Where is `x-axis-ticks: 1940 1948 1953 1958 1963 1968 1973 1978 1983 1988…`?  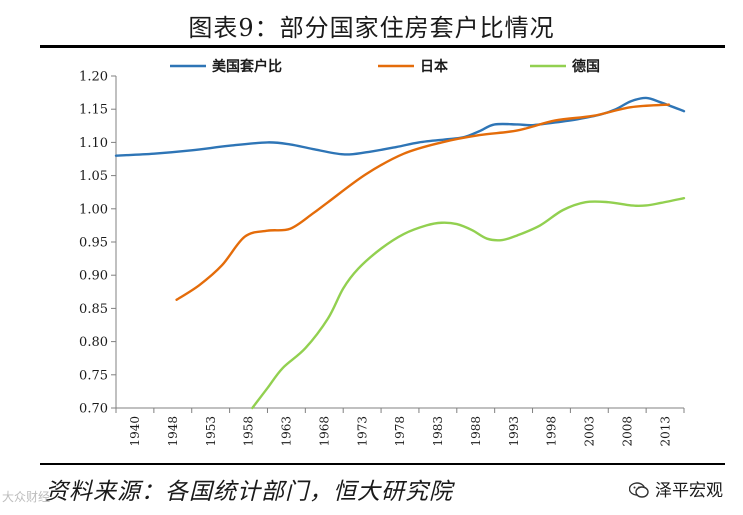
x-axis-ticks: 1940 1948 1953 1958 1963 1968 1973 1978 1983 1988… is located at coordinates (400, 427).